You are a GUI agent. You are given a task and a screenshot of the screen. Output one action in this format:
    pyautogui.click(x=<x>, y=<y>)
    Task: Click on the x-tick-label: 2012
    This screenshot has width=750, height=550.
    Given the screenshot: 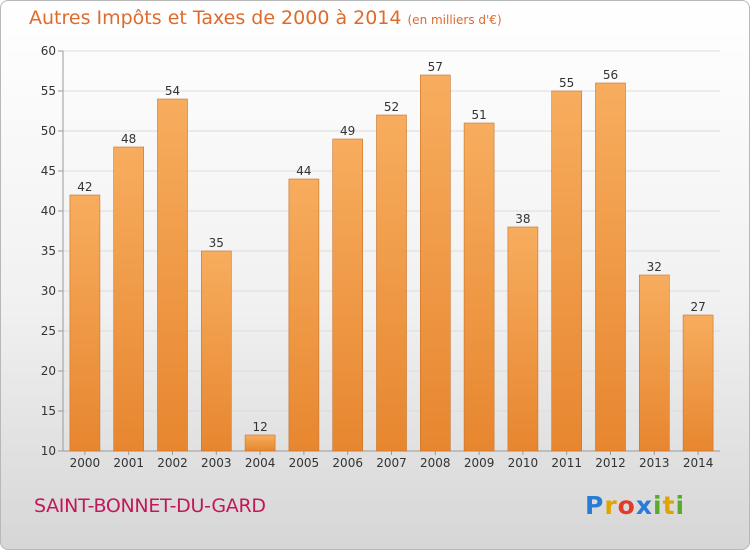 What is the action you would take?
    pyautogui.click(x=610, y=463)
    